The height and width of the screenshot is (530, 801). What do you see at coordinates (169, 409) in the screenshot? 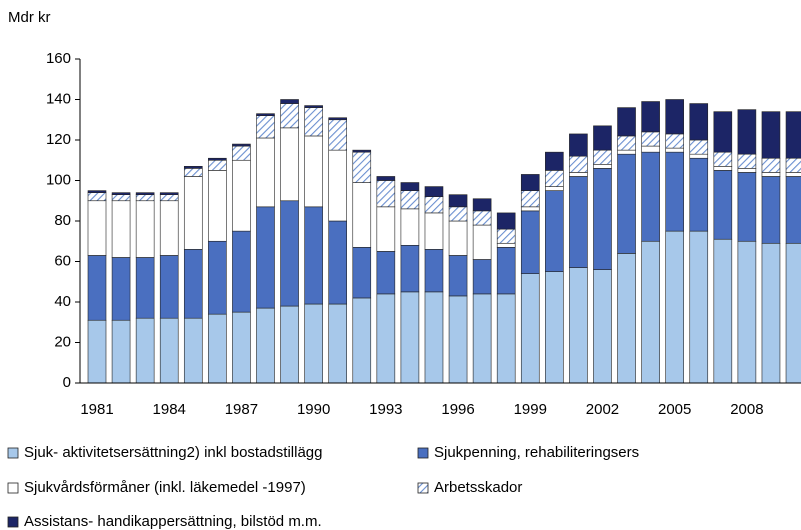
I see `x-tick-label: 1984` at bounding box center [169, 409].